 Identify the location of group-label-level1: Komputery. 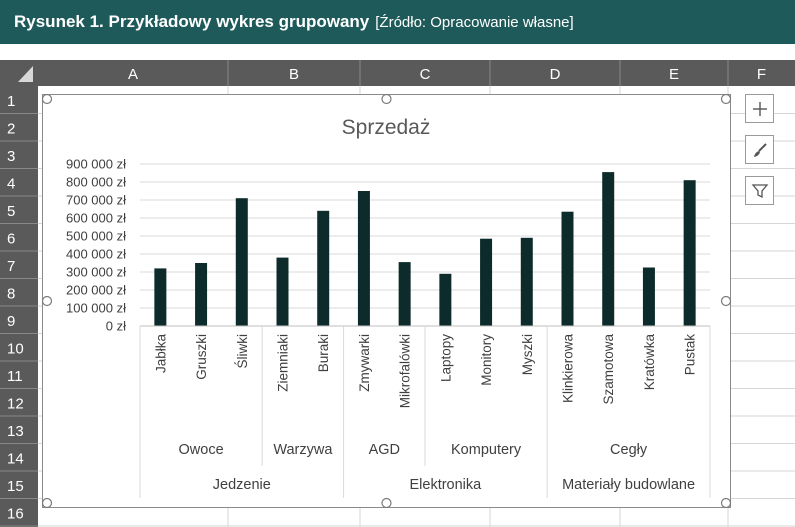
(486, 450).